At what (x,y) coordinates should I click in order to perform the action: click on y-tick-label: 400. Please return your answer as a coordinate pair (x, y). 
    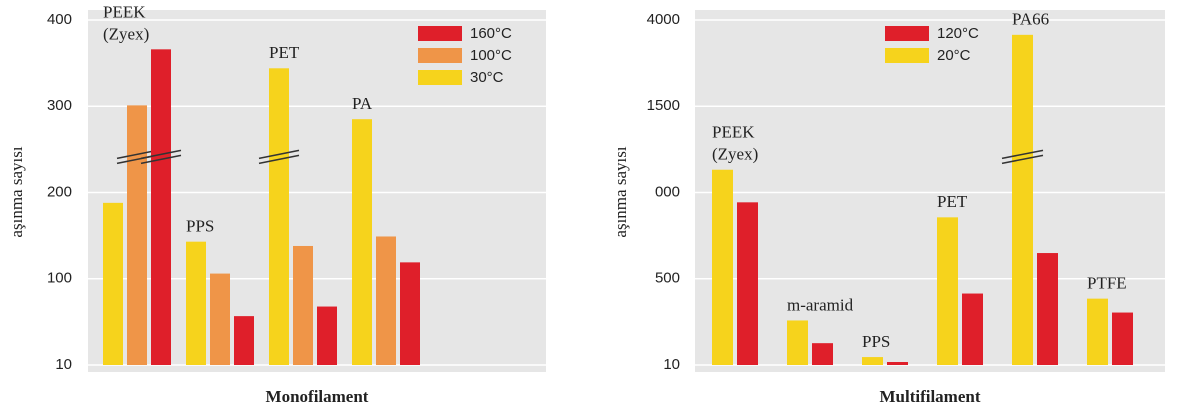
    Looking at the image, I should click on (59, 19).